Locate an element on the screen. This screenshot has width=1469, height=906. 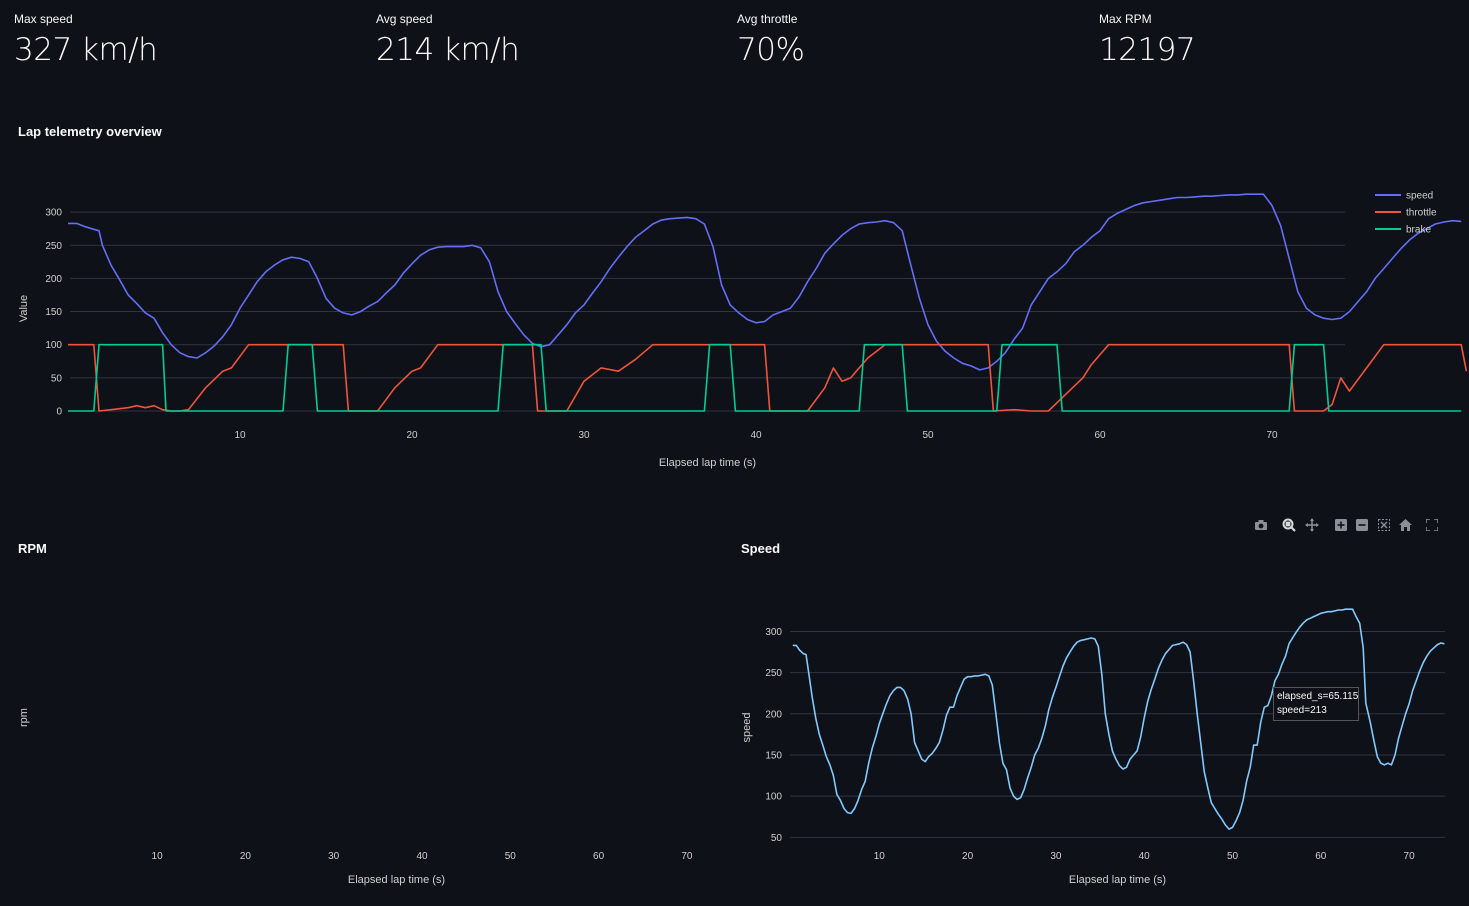
zoom-in-icon is located at coordinates (1341, 525).